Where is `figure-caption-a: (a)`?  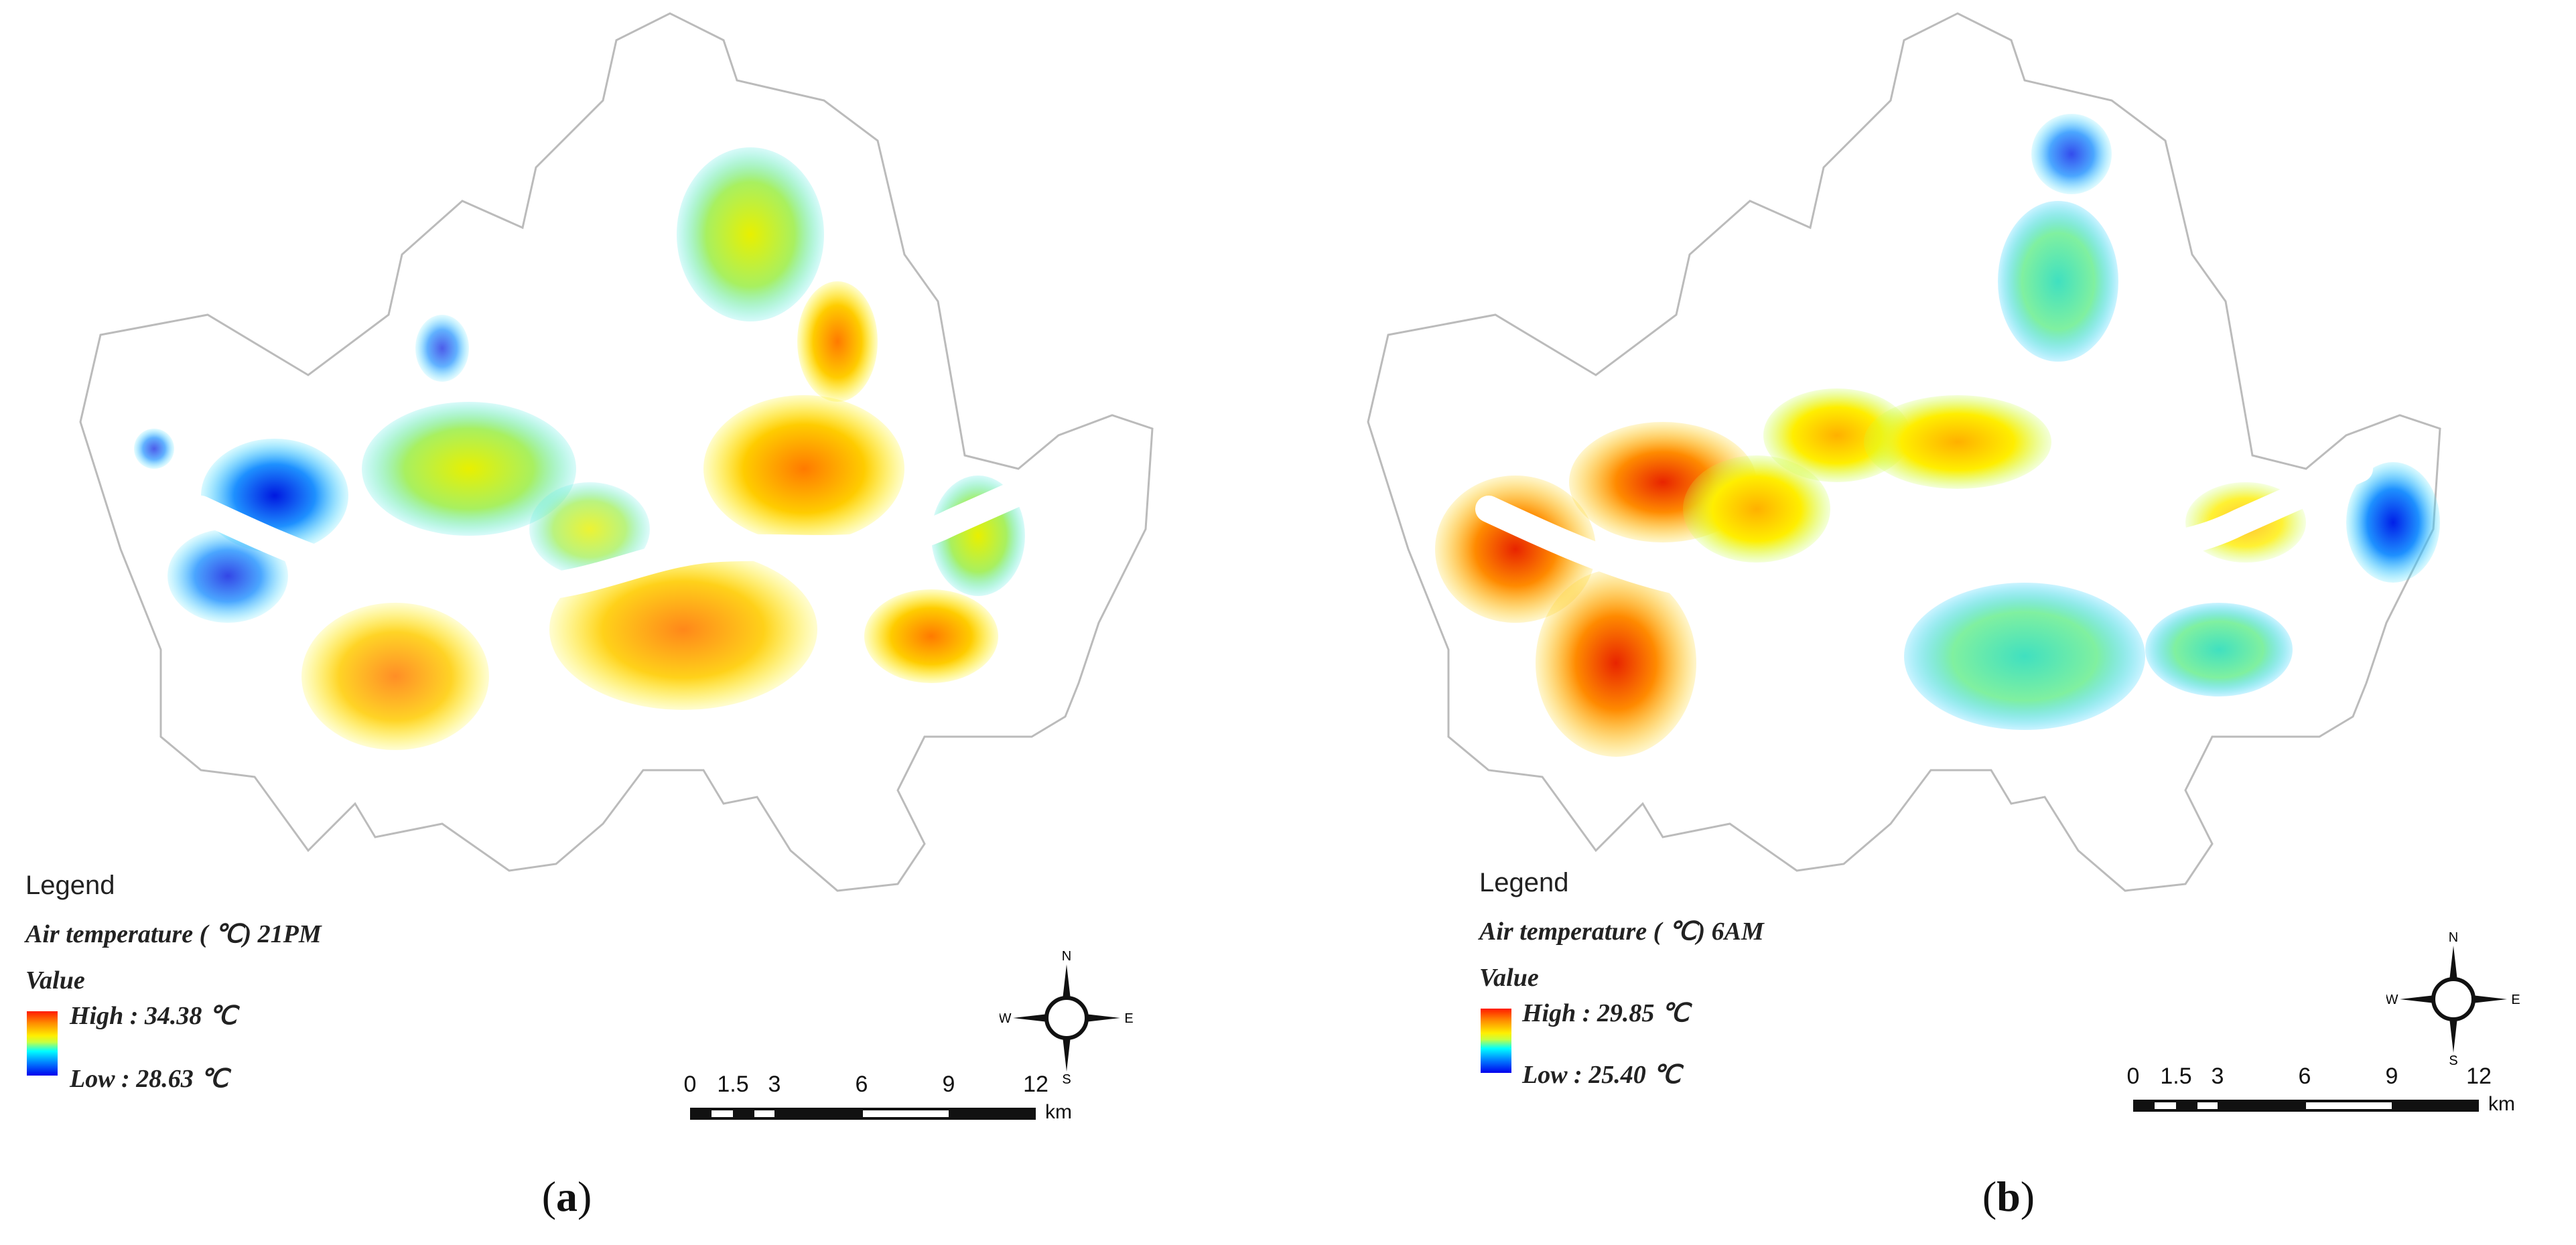 figure-caption-a: (a) is located at coordinates (566, 1197).